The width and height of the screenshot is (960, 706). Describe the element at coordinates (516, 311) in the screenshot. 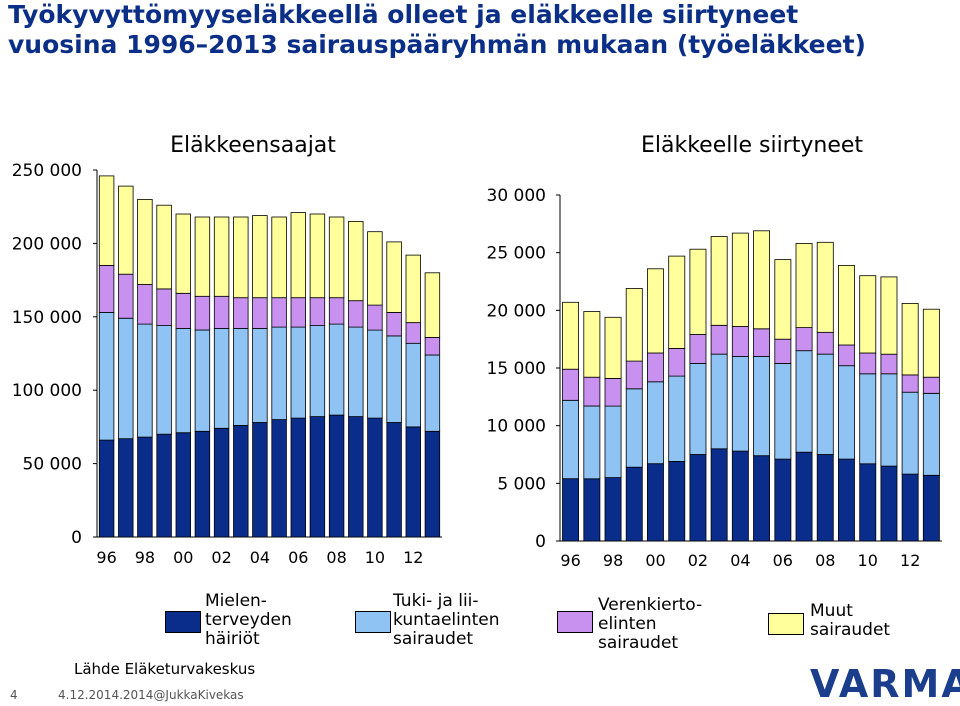

I see `y-tick-label: 20 000` at that location.